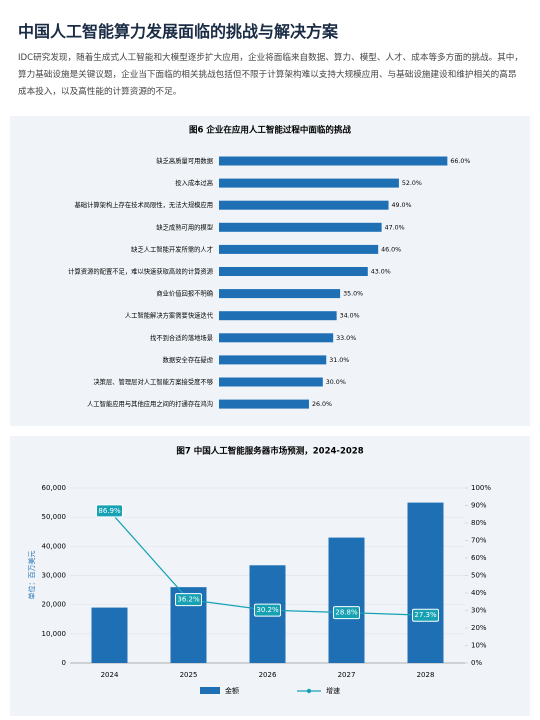 This screenshot has width=540, height=720. What do you see at coordinates (172, 248) in the screenshot?
I see `category-label: 缺乏人工智能开发所需的人才` at bounding box center [172, 248].